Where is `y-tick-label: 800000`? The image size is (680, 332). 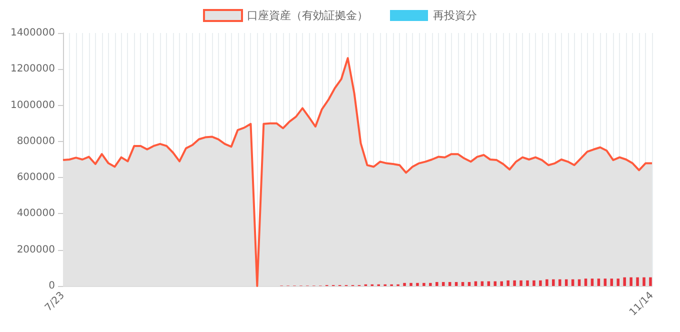 y-tick-label: 800000 is located at coordinates (35, 141).